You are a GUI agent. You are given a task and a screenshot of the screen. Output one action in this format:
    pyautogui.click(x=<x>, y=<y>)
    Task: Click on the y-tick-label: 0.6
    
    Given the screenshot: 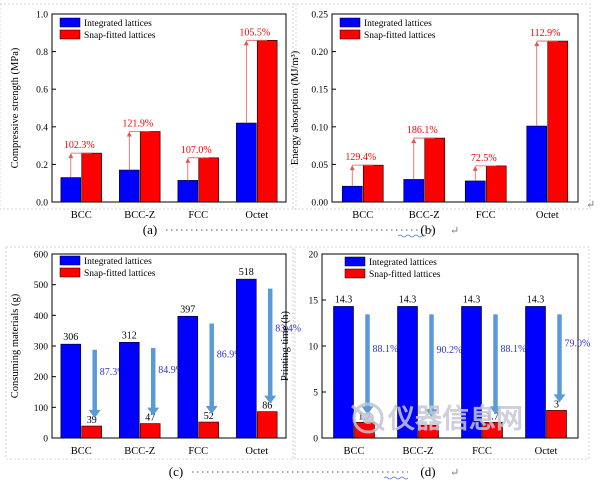 What is the action you would take?
    pyautogui.click(x=42, y=91)
    